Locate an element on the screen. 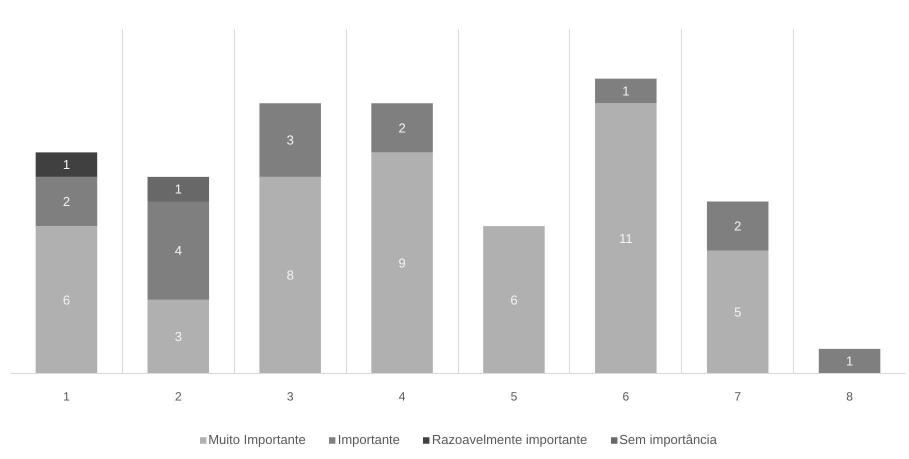  data-label: 4 is located at coordinates (178, 250).